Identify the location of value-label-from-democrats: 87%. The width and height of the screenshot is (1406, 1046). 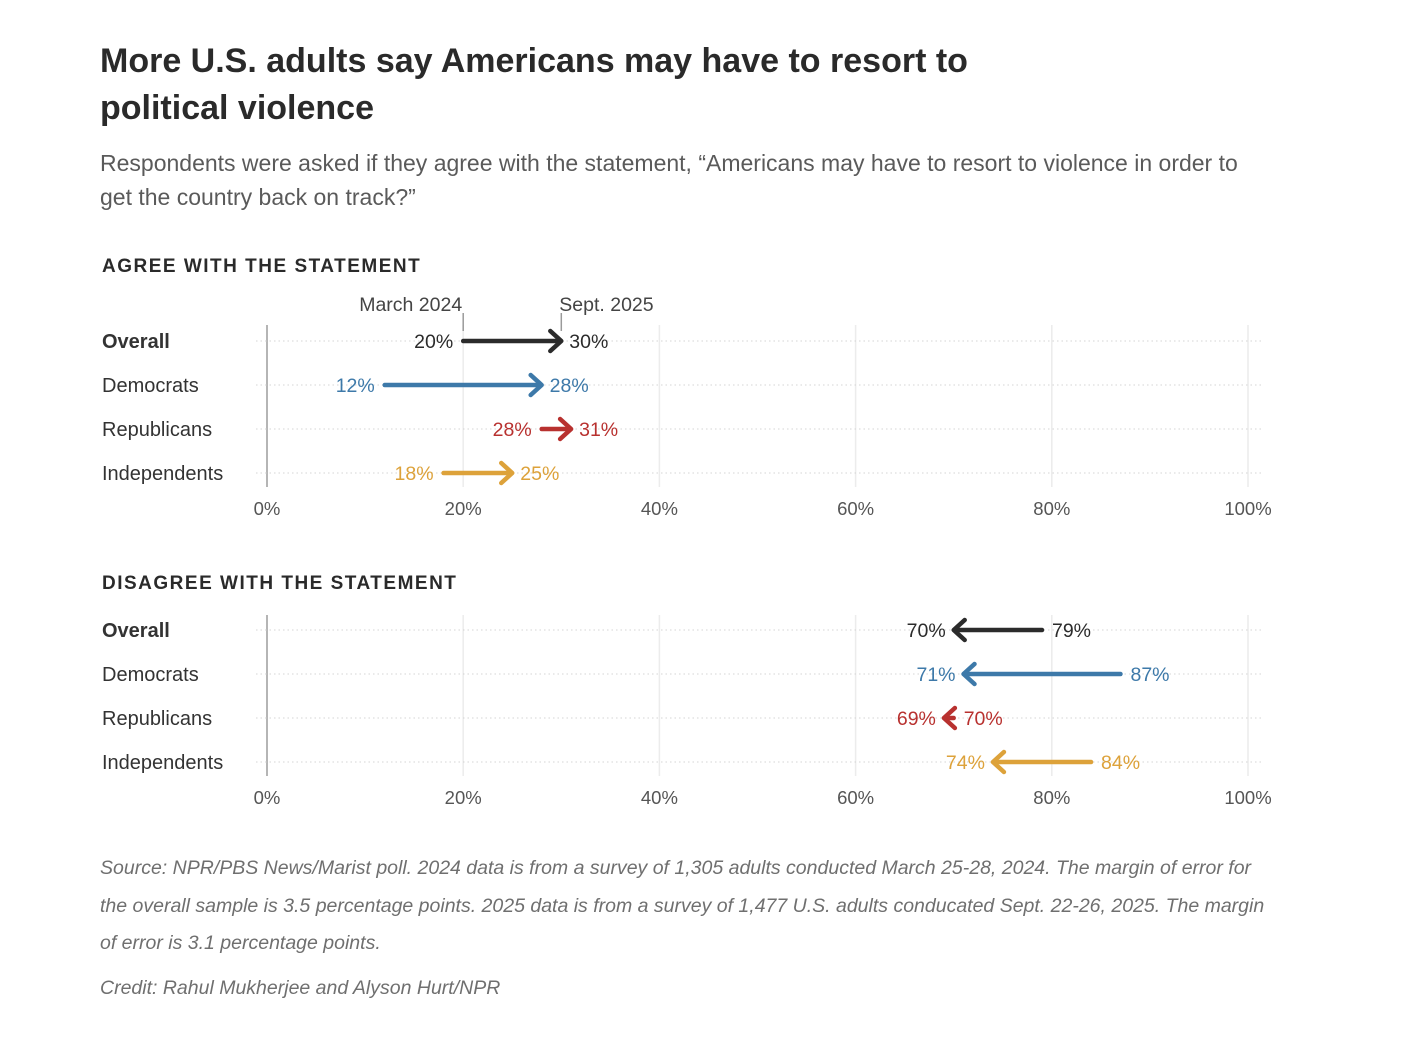
(1149, 675).